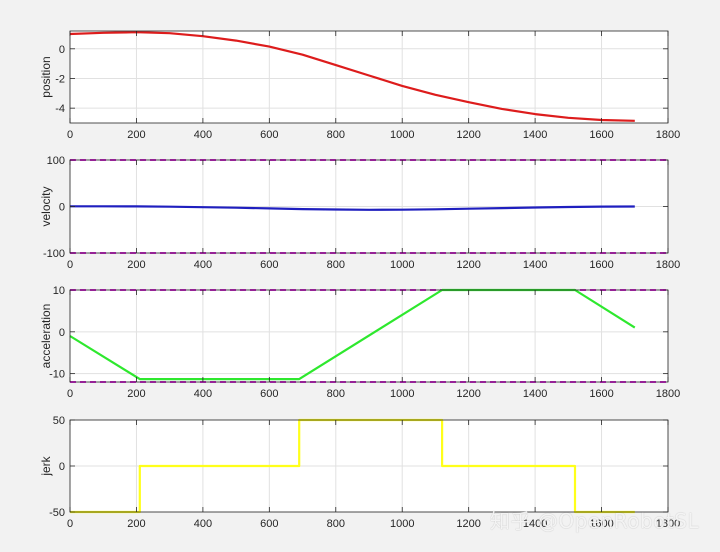 Image resolution: width=720 pixels, height=552 pixels. I want to click on y-tick-label: -2, so click(60, 79).